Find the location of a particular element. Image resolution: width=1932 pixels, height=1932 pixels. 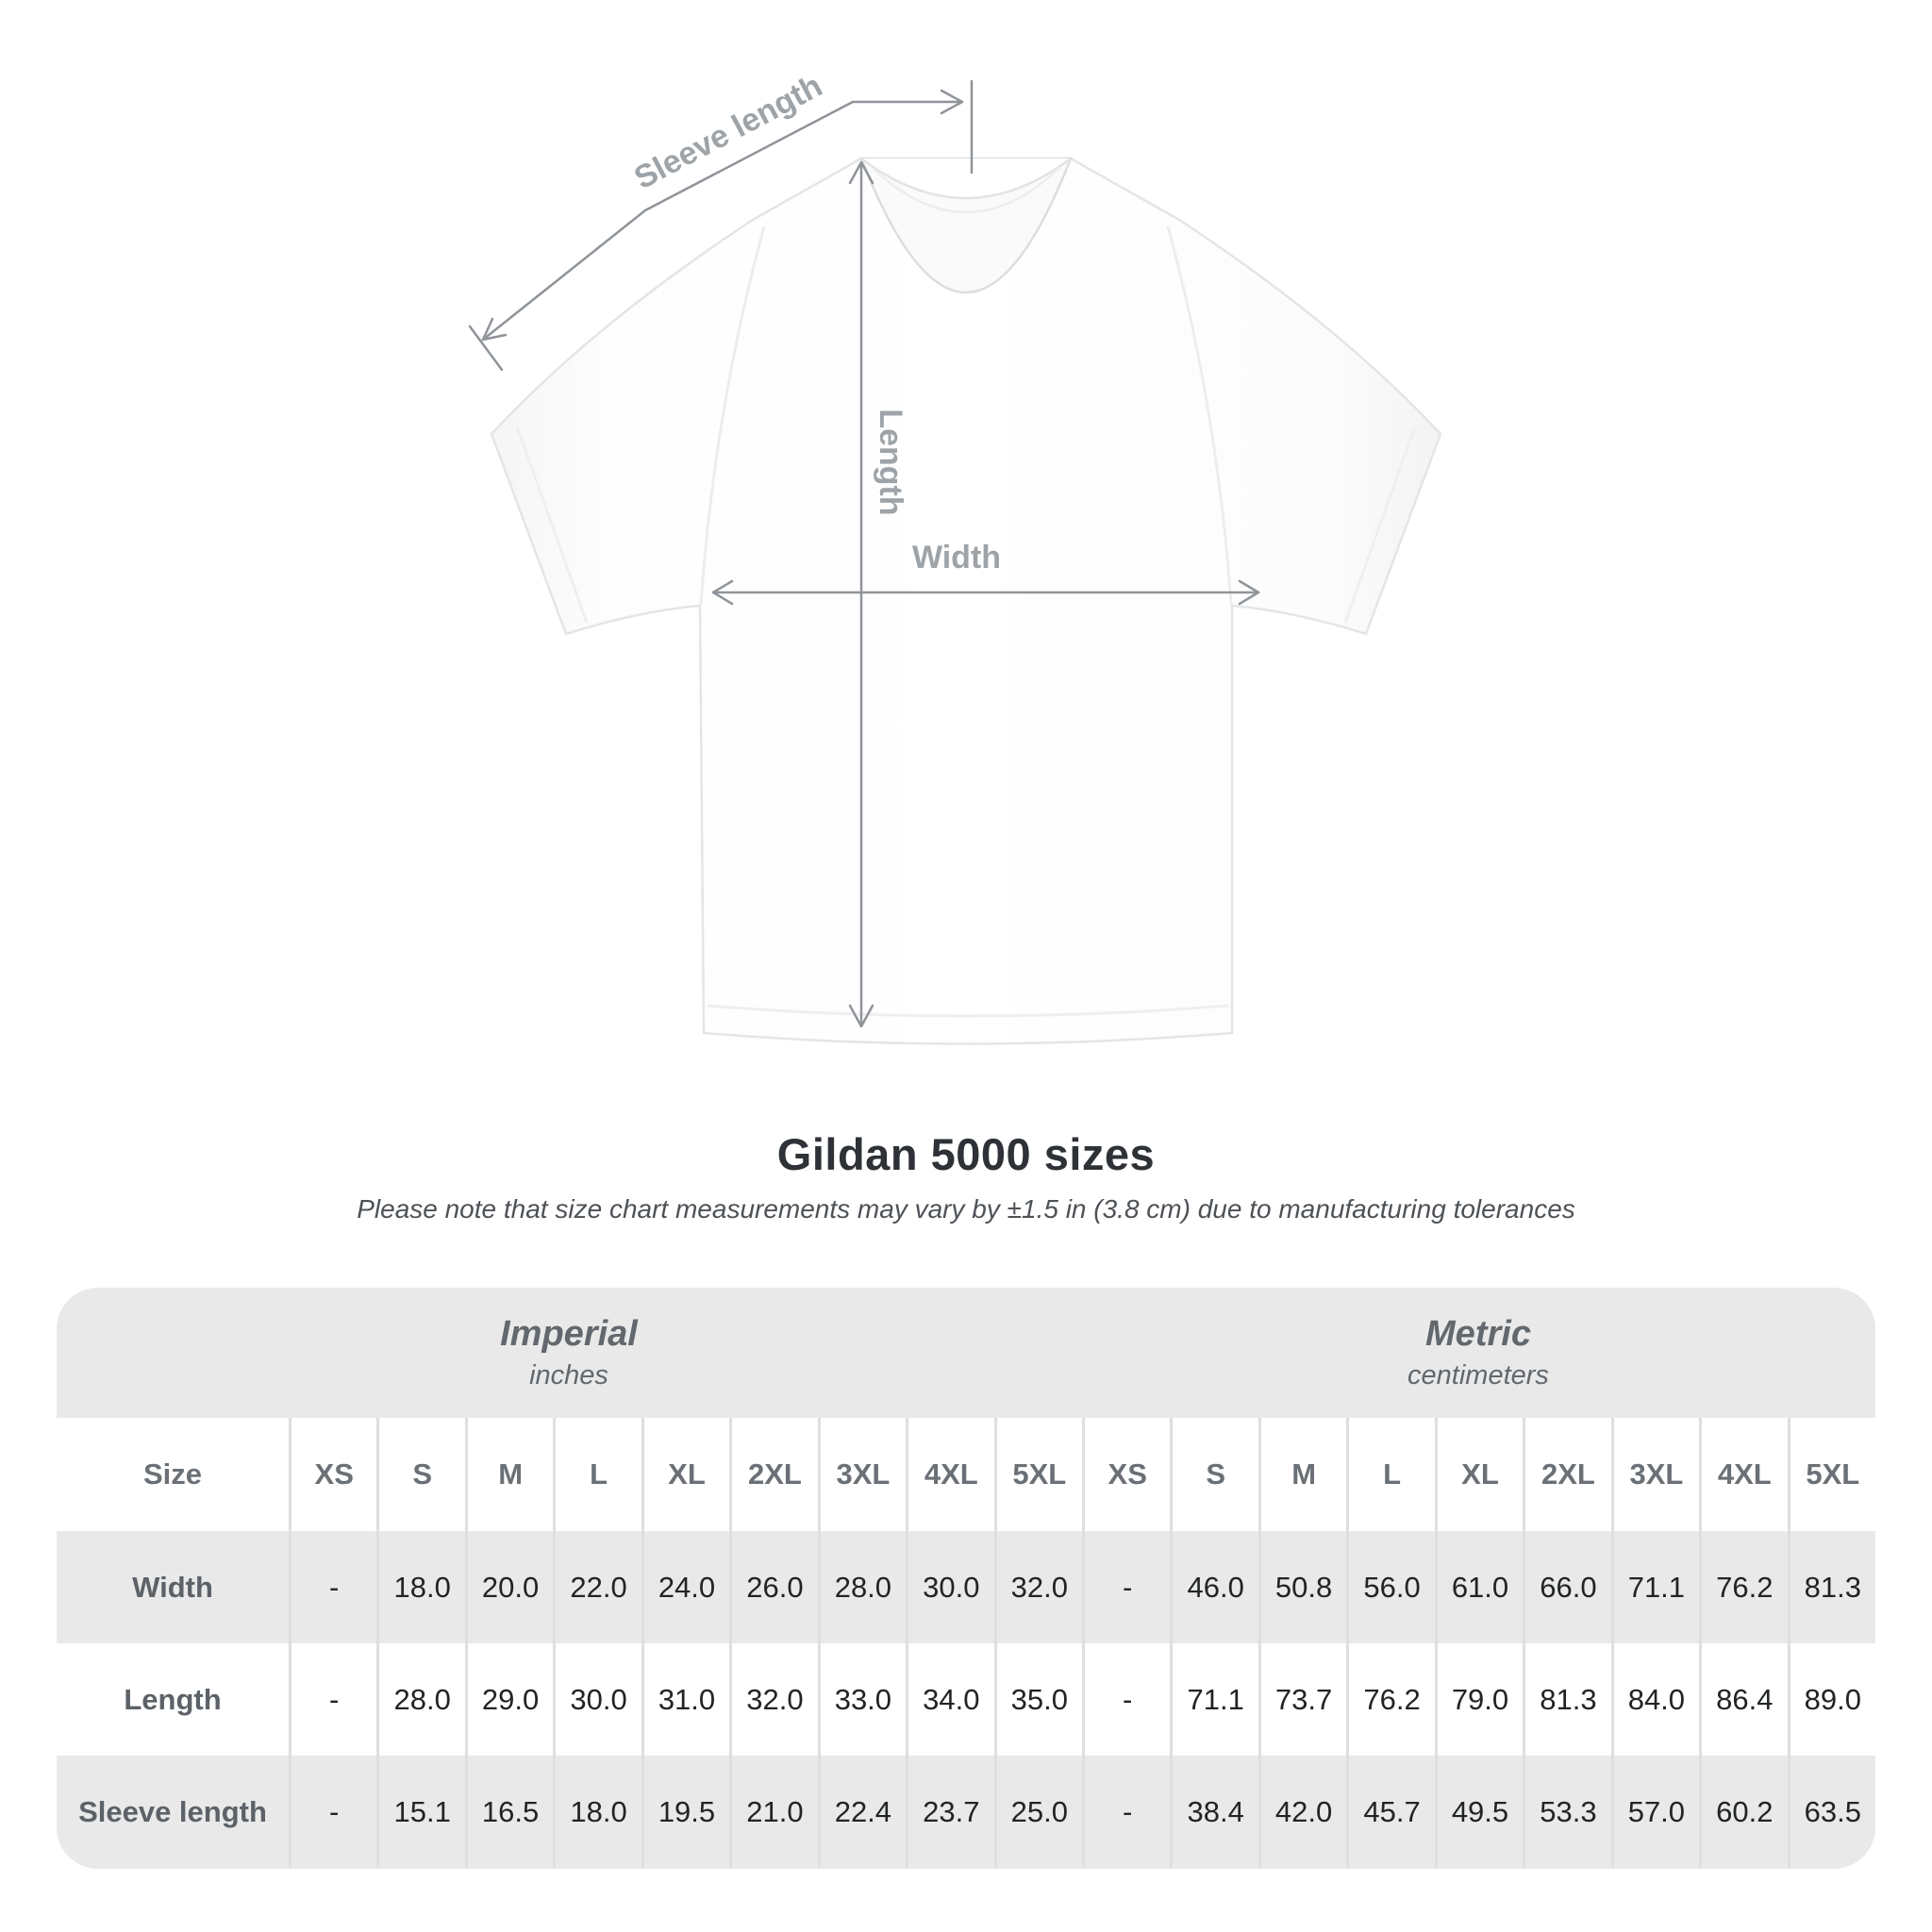

metric-unit: centimeters is located at coordinates (1478, 1375).